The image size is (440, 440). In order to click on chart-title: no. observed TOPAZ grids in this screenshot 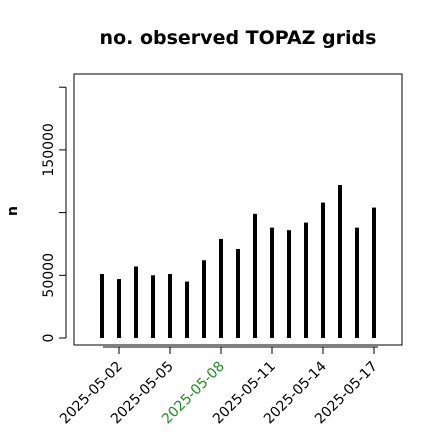, I will do `click(238, 38)`.